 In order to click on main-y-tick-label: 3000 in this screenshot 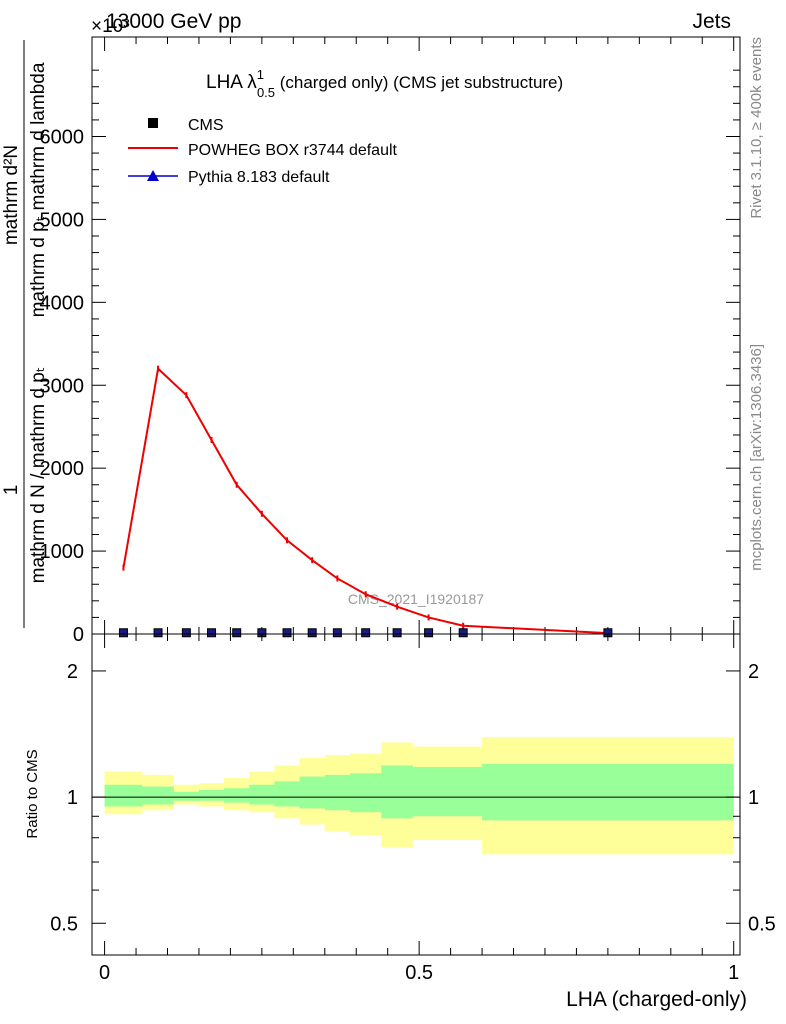, I will do `click(62, 386)`.